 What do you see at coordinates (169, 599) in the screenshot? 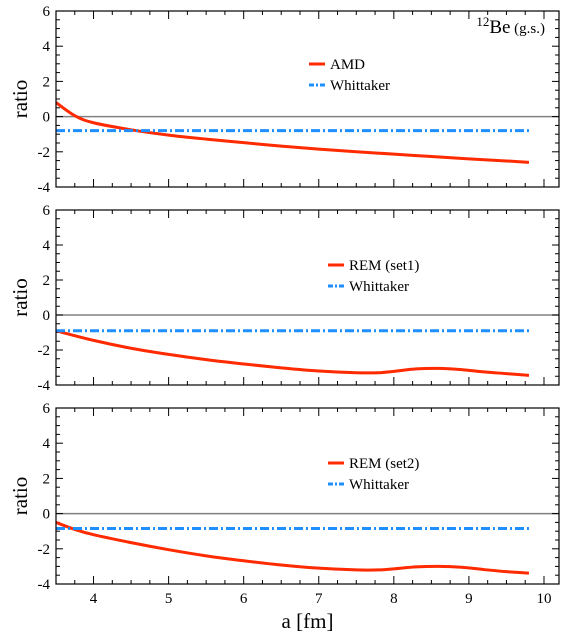
I see `x-tick-label: 5` at bounding box center [169, 599].